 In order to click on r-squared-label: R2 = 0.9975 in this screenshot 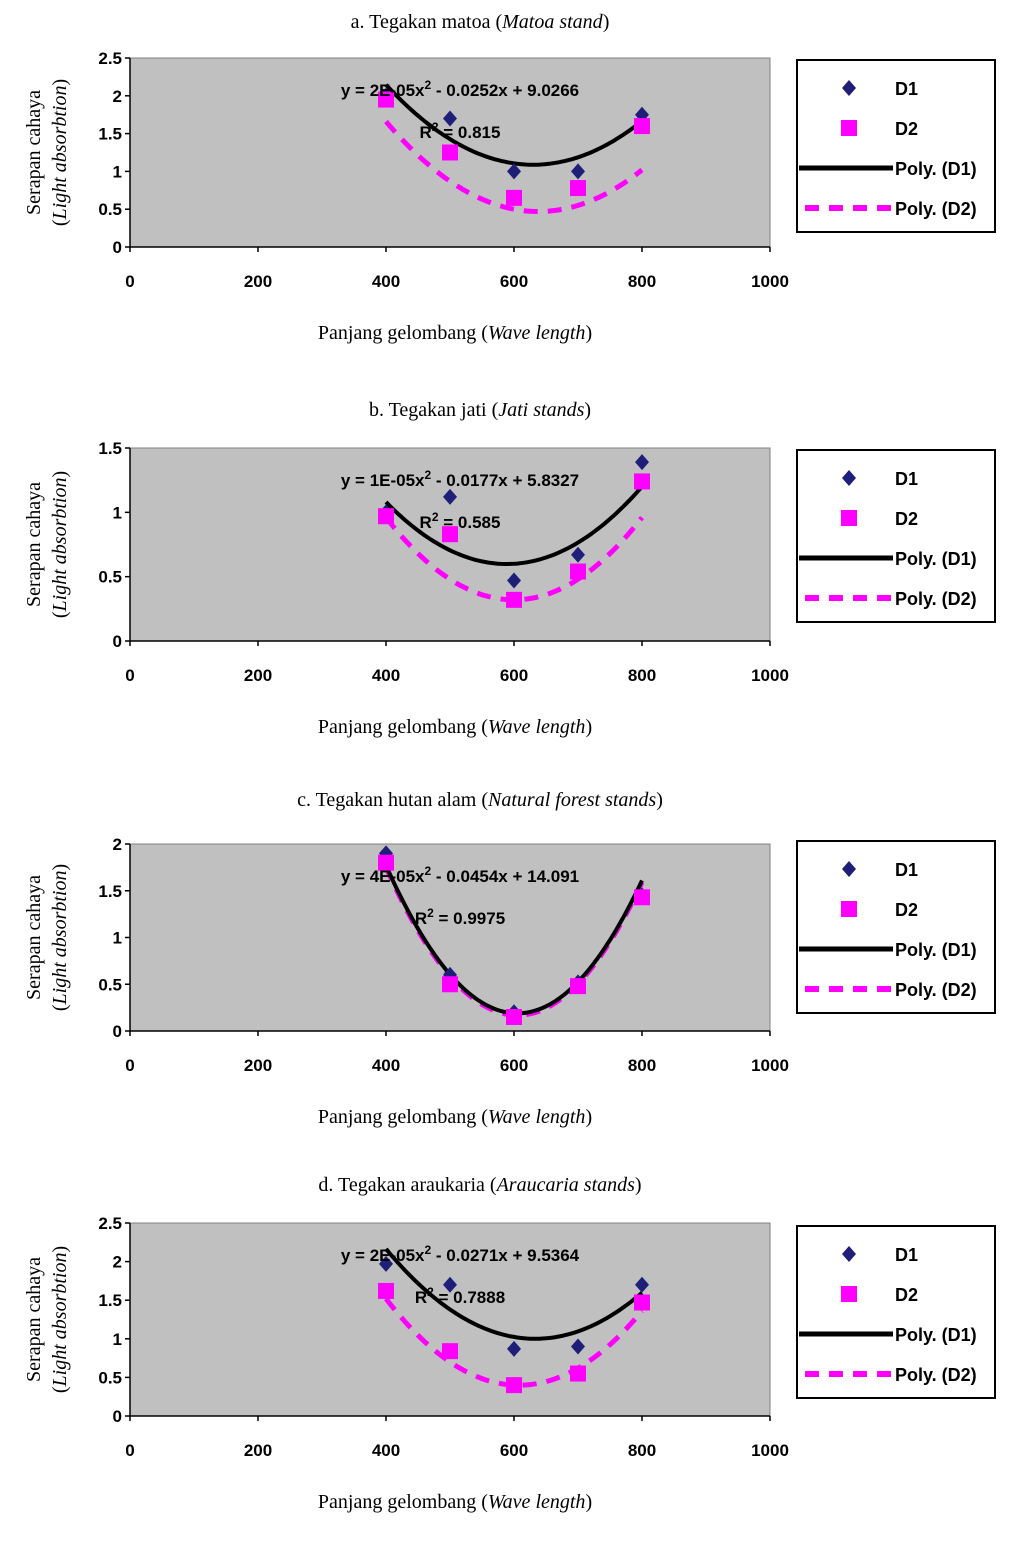, I will do `click(460, 917)`.